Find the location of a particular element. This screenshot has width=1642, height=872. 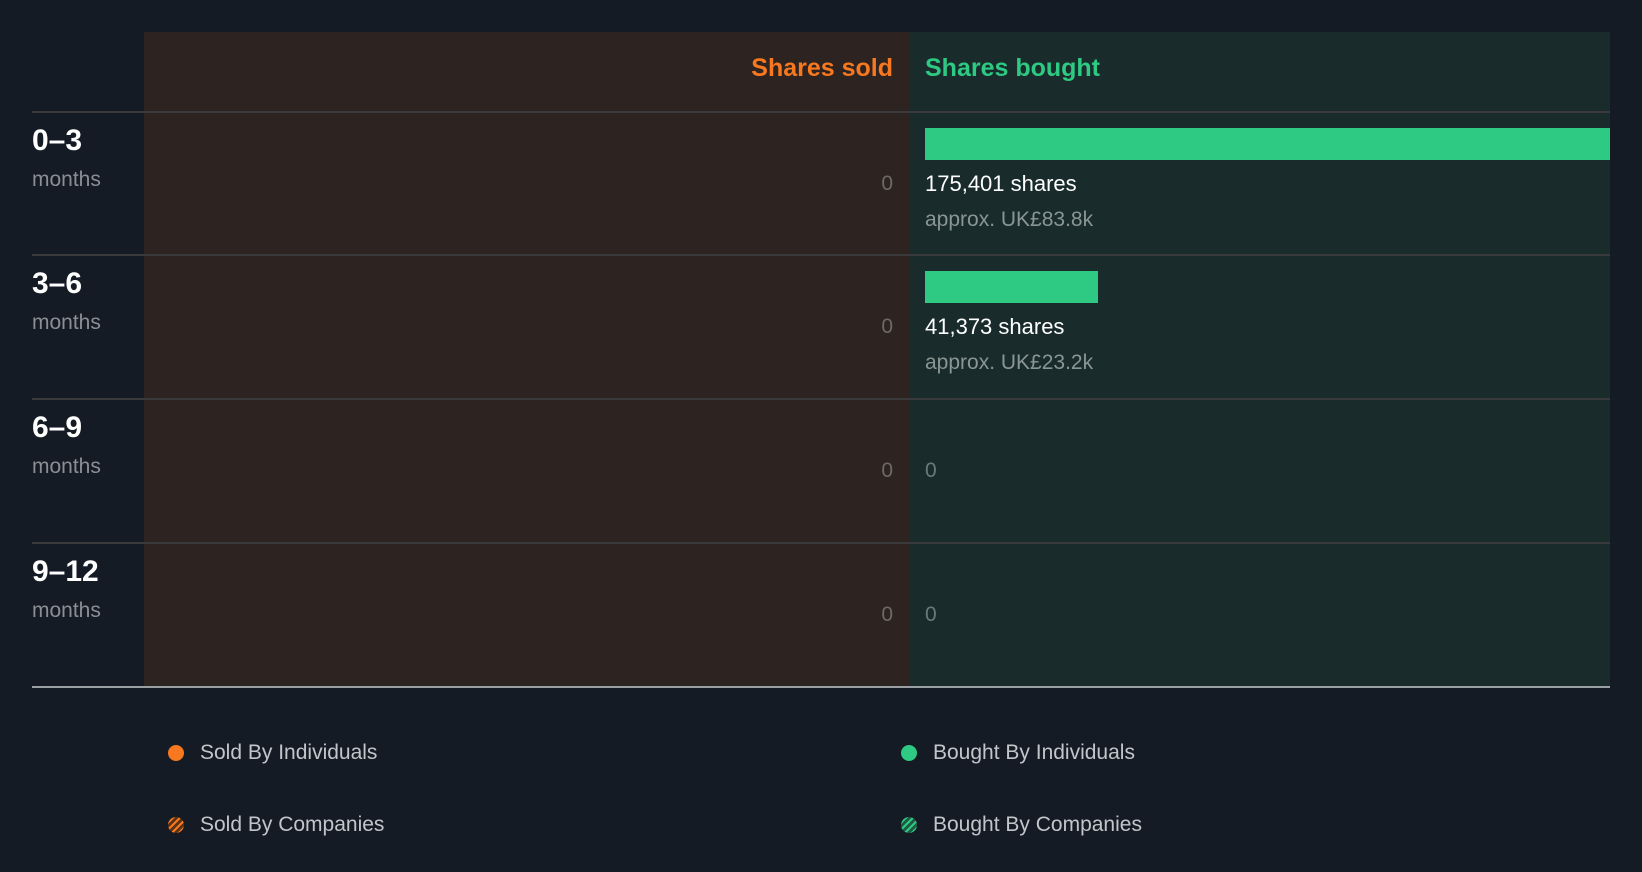

legend-label: Sold By Companies is located at coordinates (292, 824).